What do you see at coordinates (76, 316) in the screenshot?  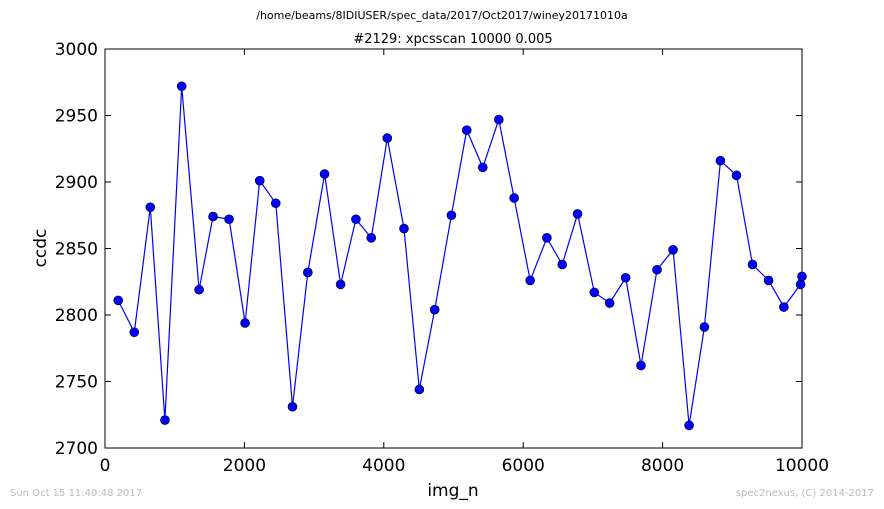 I see `y-tick-label: 2800` at bounding box center [76, 316].